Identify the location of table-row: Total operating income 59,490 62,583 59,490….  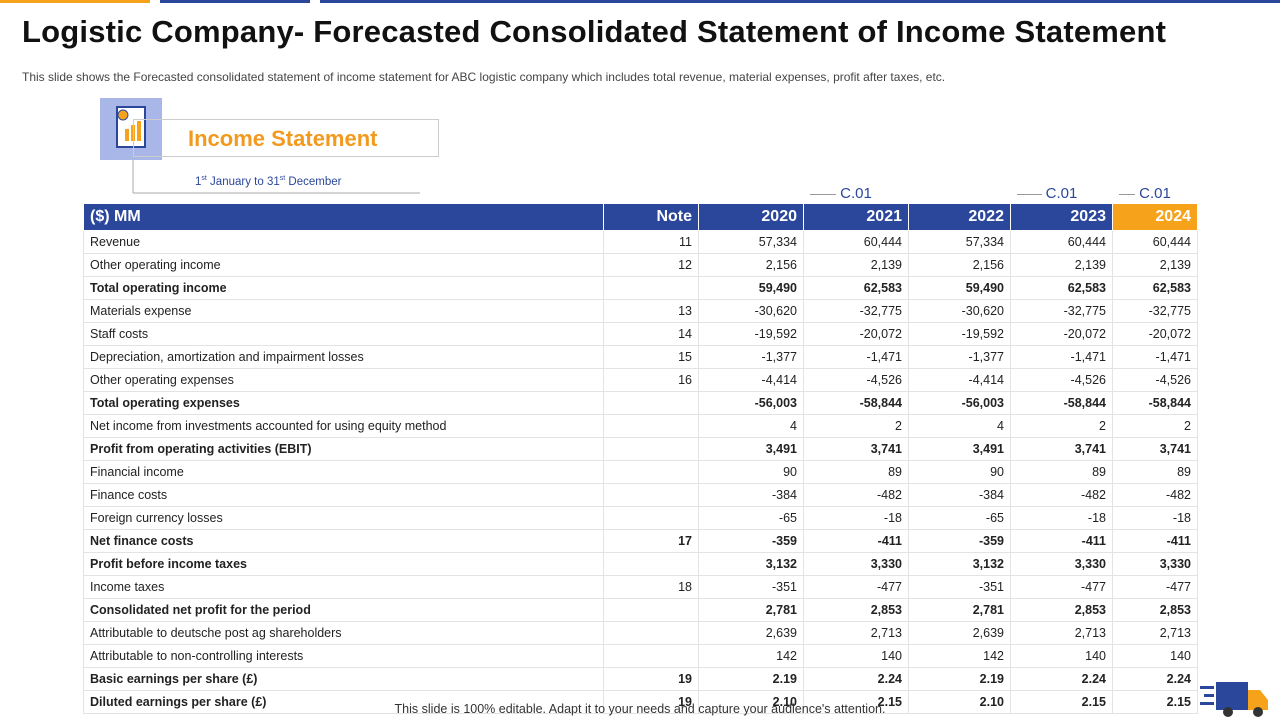
(640, 288).